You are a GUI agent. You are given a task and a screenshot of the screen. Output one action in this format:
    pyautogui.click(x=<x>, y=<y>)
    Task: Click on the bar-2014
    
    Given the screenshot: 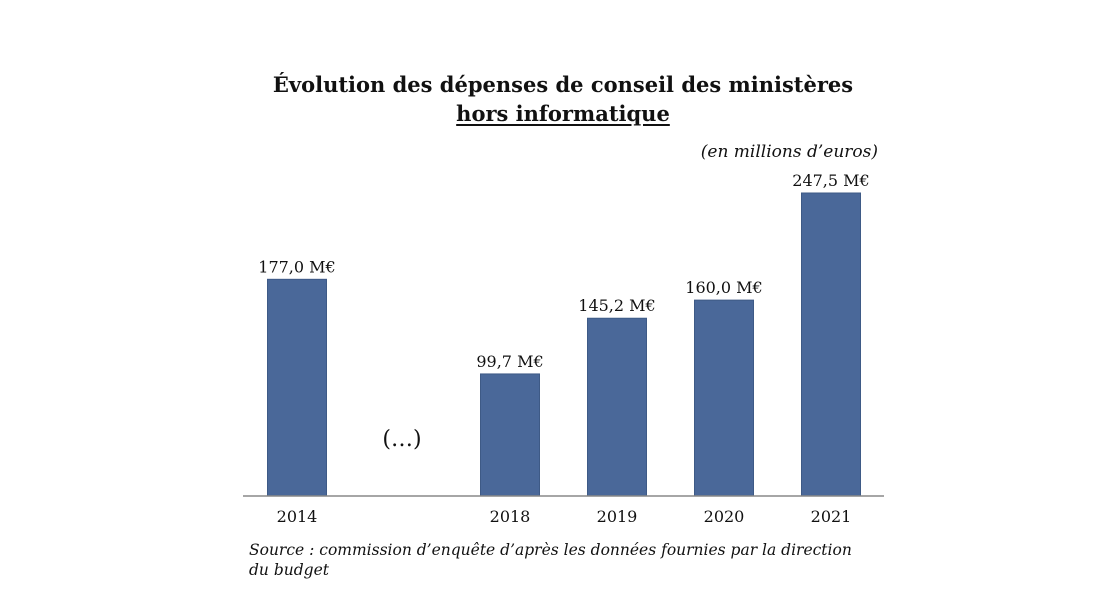 What is the action you would take?
    pyautogui.click(x=297, y=387)
    